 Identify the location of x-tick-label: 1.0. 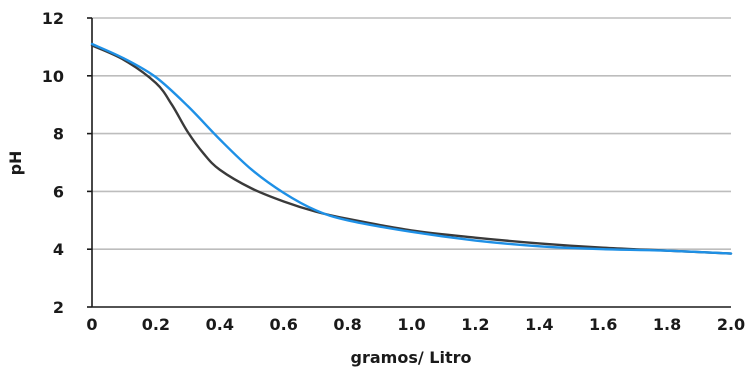
(411, 324).